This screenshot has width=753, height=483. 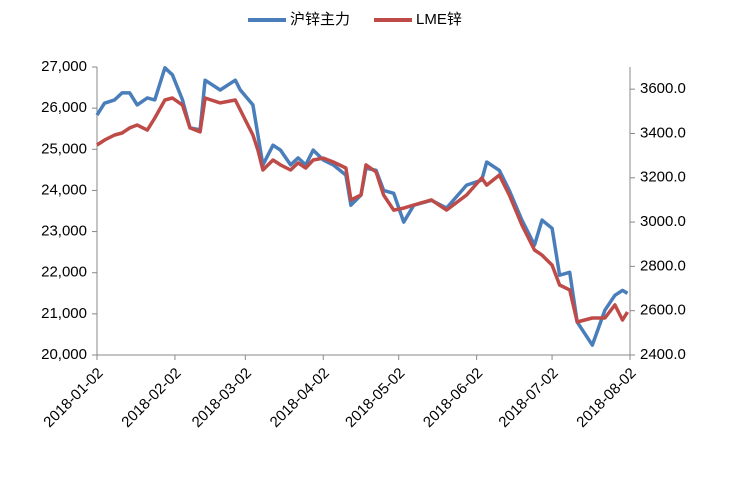 What do you see at coordinates (64, 354) in the screenshot?
I see `y-tick-label: 20,000` at bounding box center [64, 354].